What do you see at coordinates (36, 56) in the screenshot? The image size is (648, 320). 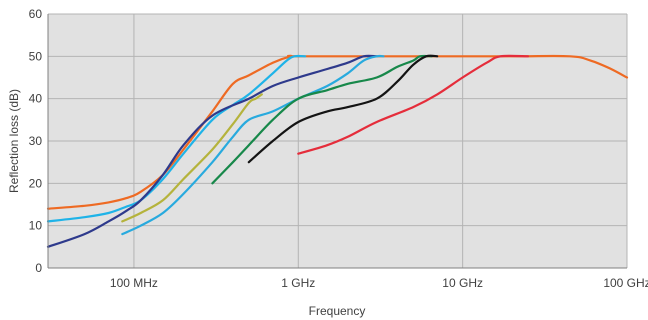 I see `y-tick-label: 50` at bounding box center [36, 56].